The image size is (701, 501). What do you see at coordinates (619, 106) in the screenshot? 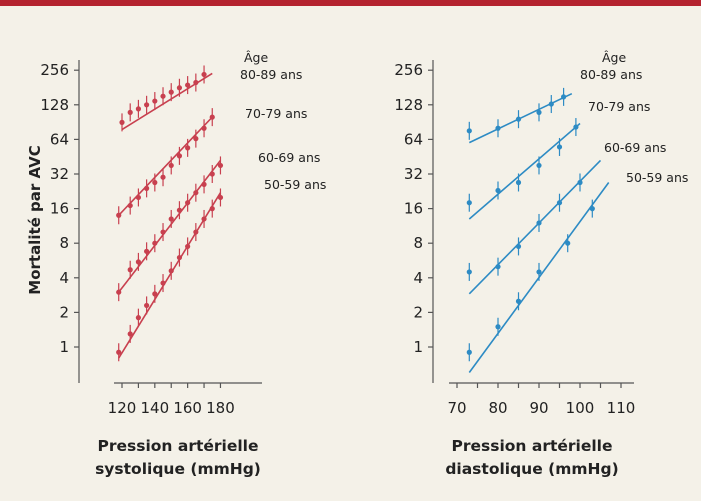
I see `right-age-label: 70-79 ans` at bounding box center [619, 106].